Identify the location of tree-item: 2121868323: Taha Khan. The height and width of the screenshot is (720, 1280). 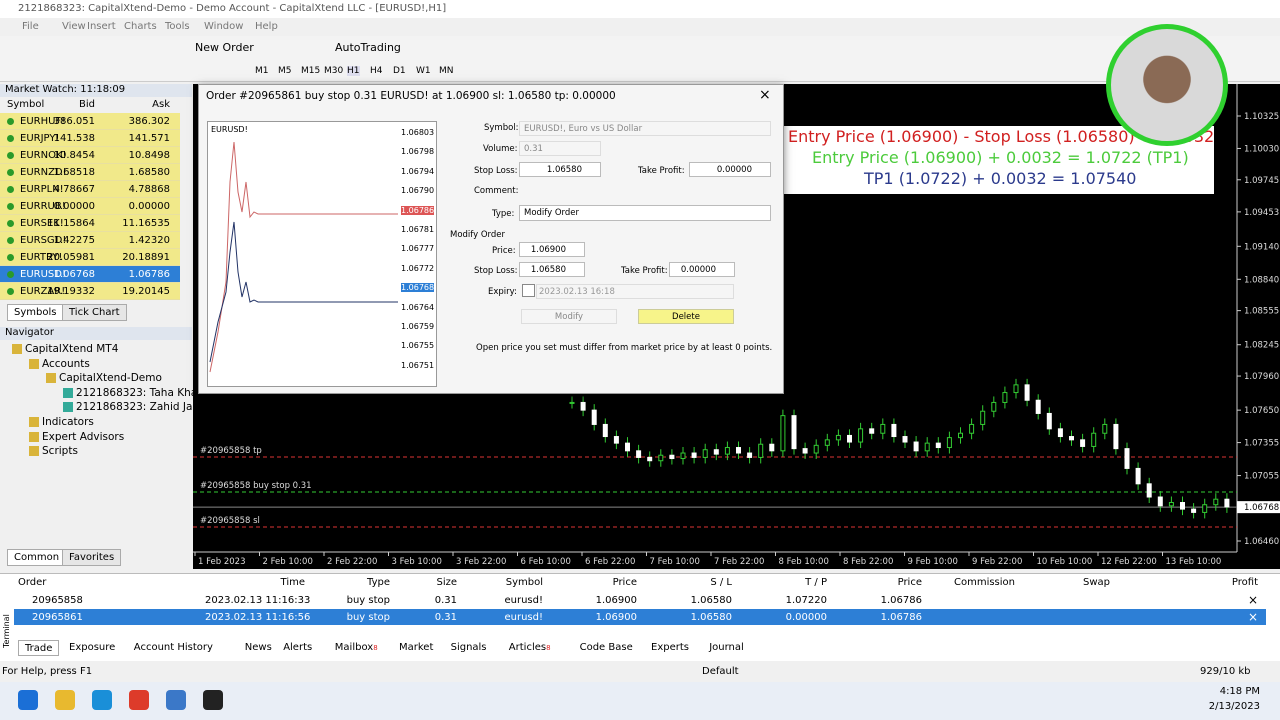
(140, 392).